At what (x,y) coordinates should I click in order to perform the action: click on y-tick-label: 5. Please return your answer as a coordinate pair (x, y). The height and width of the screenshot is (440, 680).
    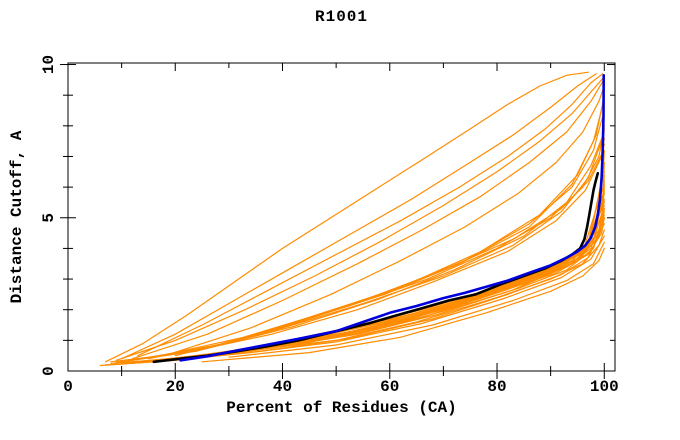
    Looking at the image, I should click on (49, 218).